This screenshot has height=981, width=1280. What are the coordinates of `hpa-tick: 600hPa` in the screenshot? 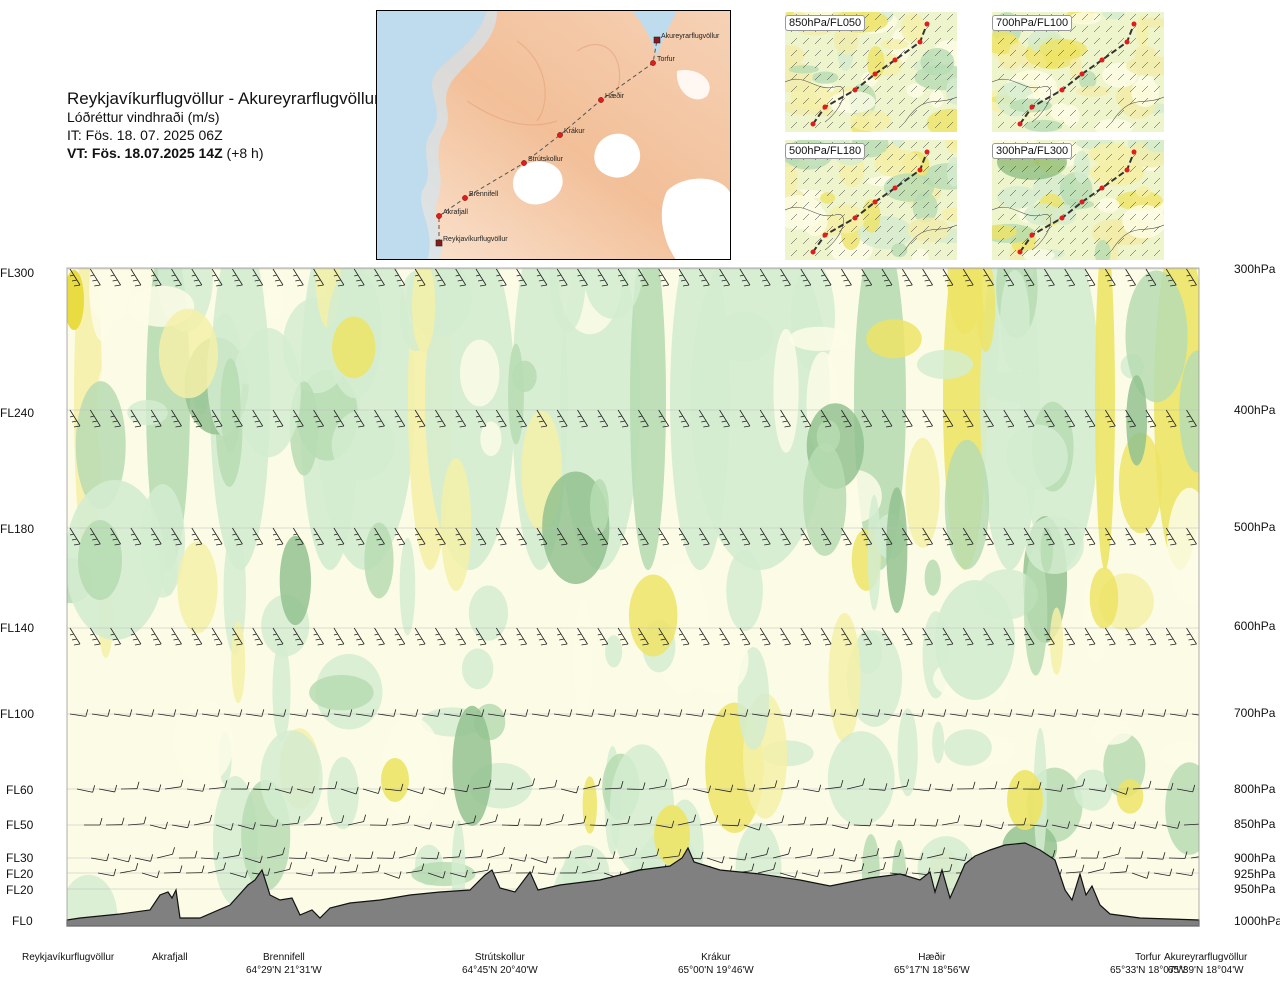 It's located at (1255, 626).